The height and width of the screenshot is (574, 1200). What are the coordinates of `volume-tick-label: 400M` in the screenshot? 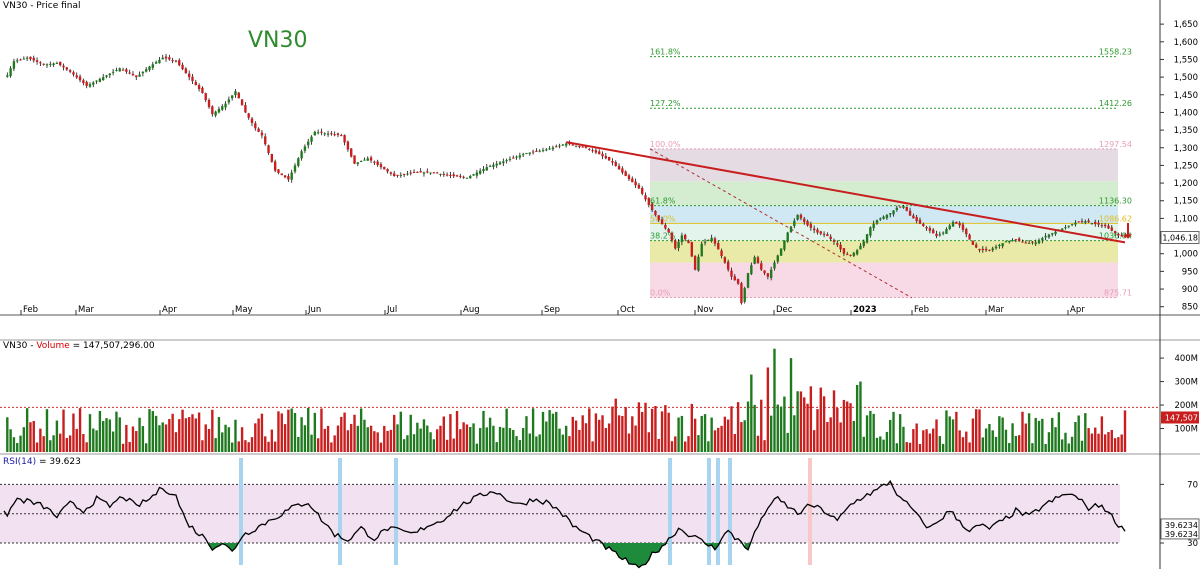 It's located at (1186, 359).